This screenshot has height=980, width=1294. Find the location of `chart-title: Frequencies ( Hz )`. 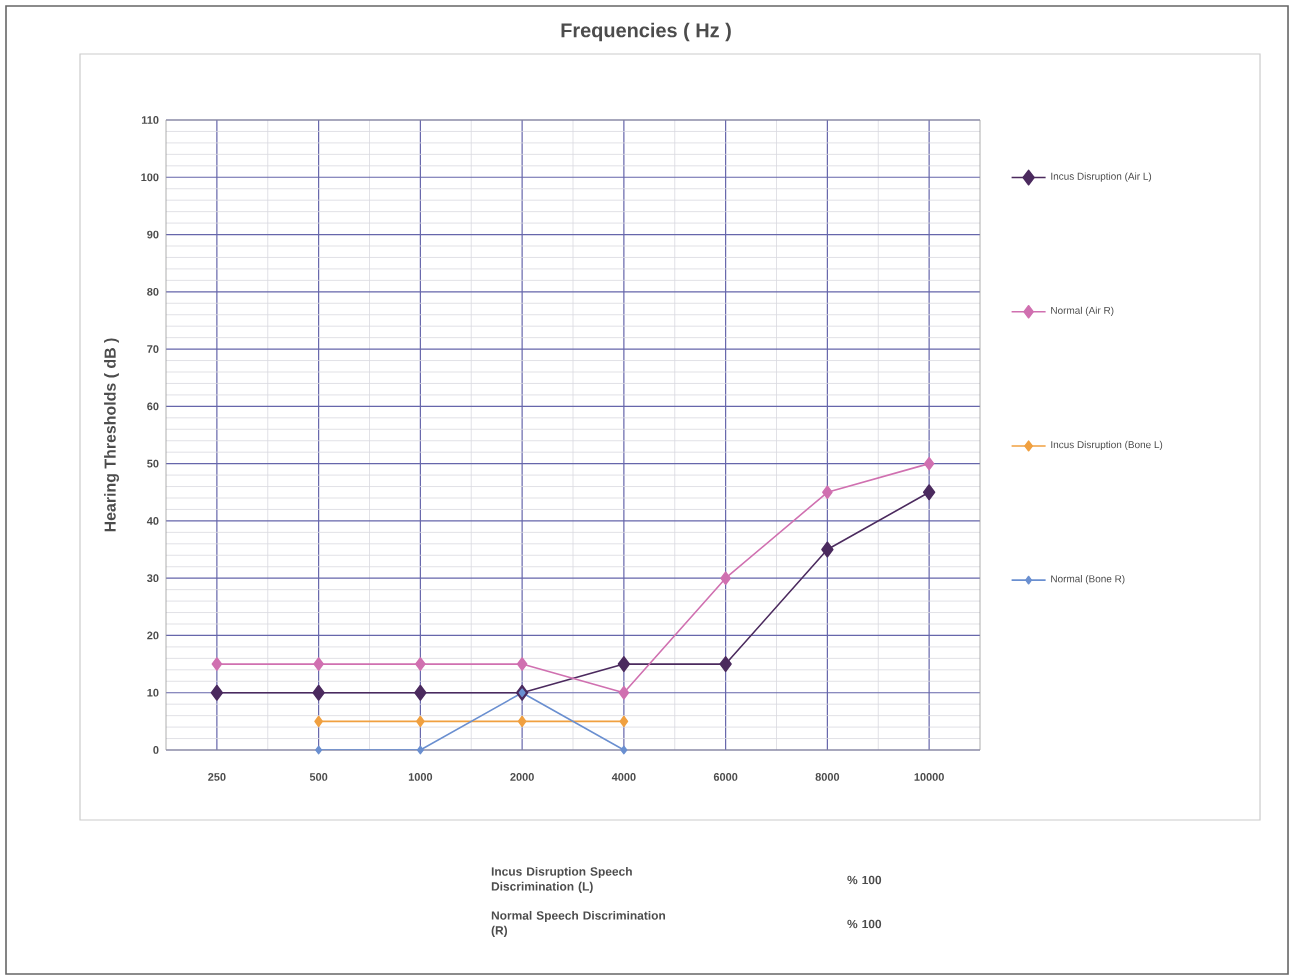

chart-title: Frequencies ( Hz ) is located at coordinates (646, 32).